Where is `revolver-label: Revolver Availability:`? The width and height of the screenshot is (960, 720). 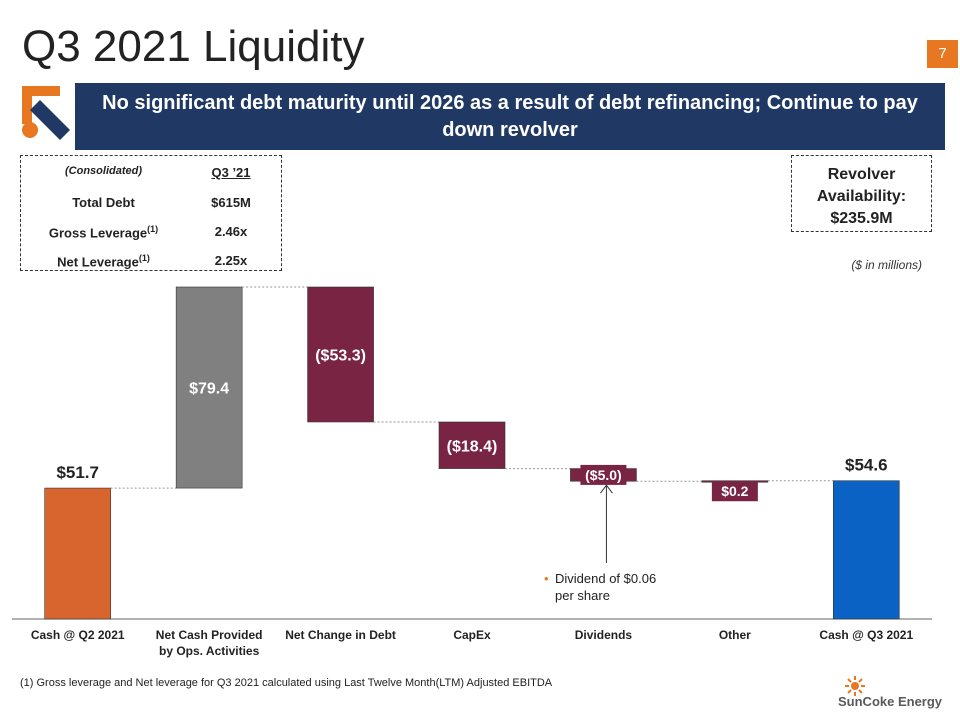 revolver-label: Revolver Availability: is located at coordinates (861, 185).